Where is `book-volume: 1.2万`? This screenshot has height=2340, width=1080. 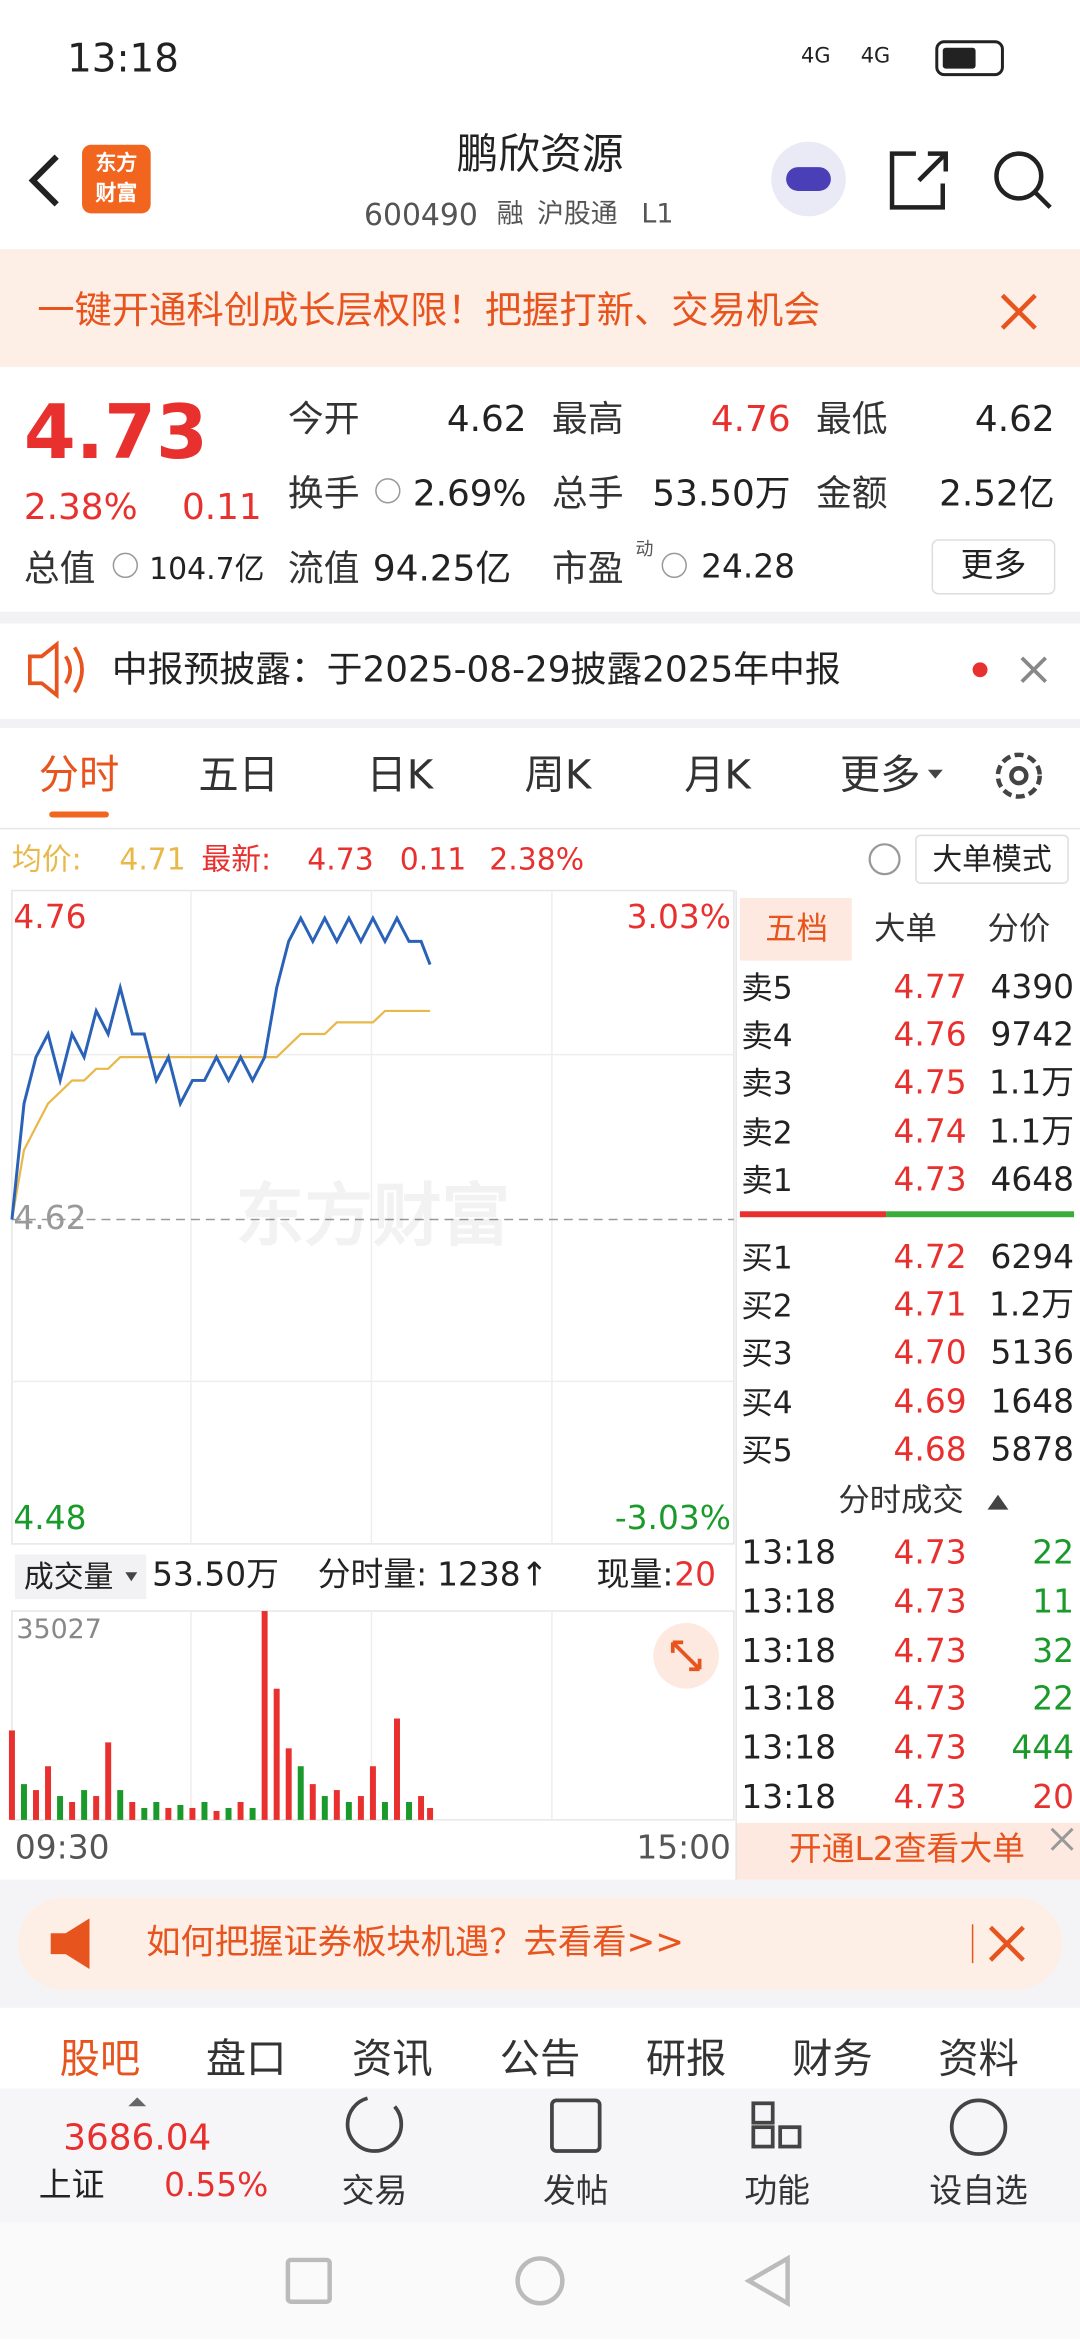
book-volume: 1.2万 is located at coordinates (1032, 1306).